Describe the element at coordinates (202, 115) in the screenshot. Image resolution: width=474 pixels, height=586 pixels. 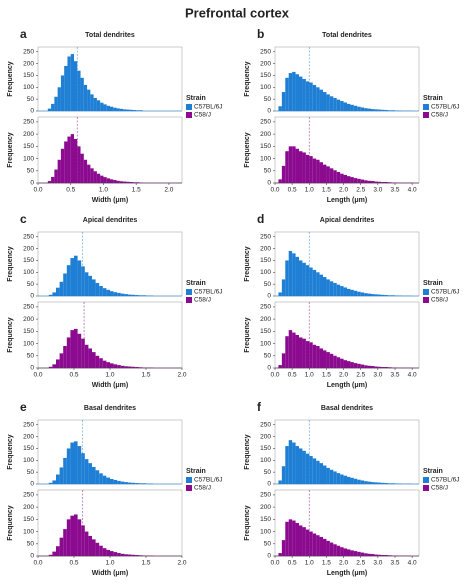
I see `legend-label: C58/J` at that location.